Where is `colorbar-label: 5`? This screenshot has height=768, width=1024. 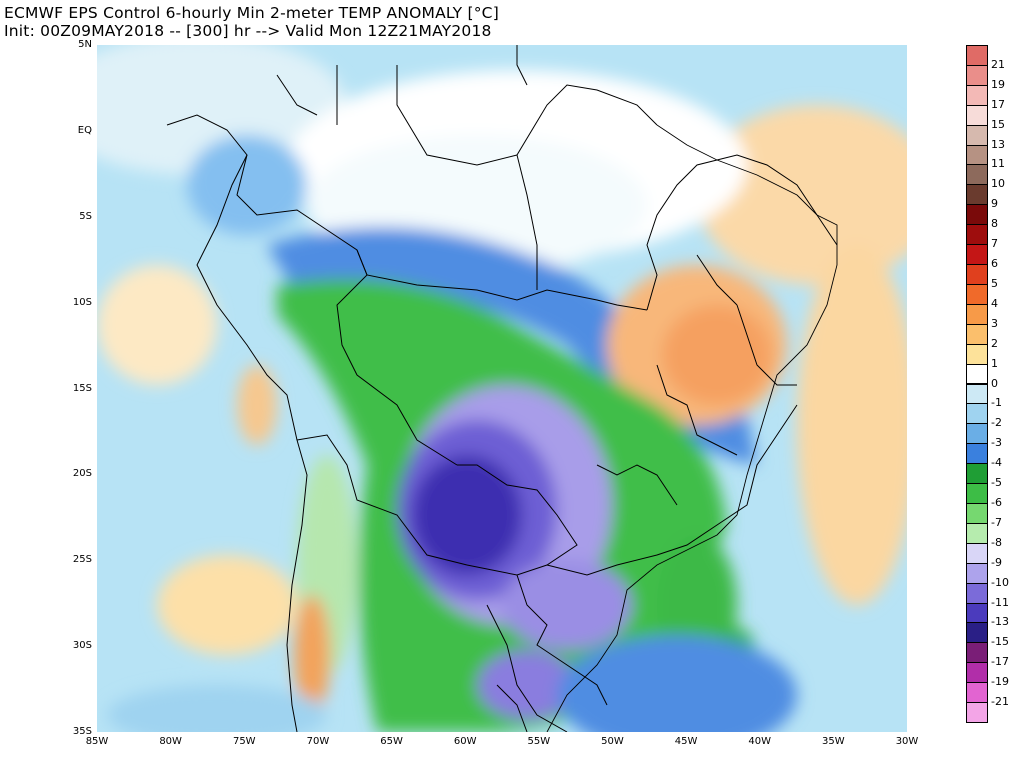
colorbar-label: 5 is located at coordinates (994, 283).